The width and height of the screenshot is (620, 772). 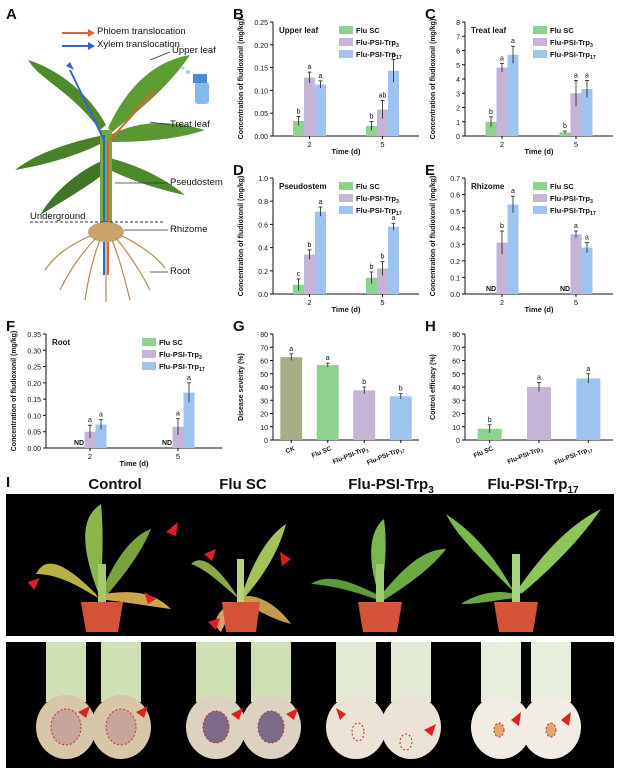 I want to click on plant-flu-sc, so click(x=241, y=578).